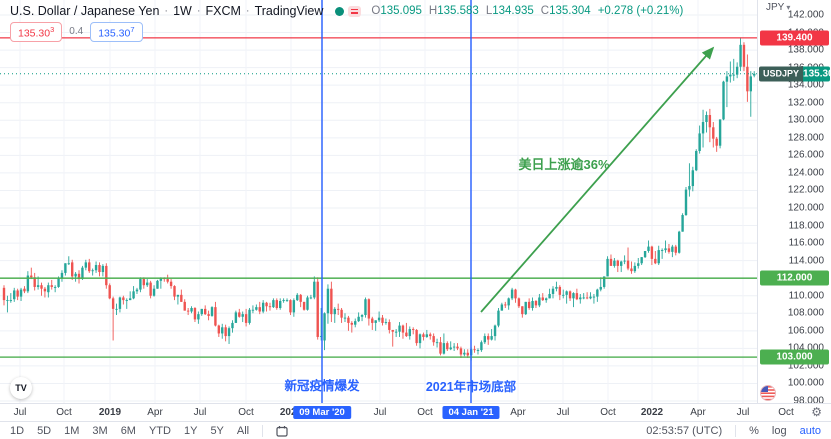  I want to click on price-level-badge: 112.000, so click(794, 278).